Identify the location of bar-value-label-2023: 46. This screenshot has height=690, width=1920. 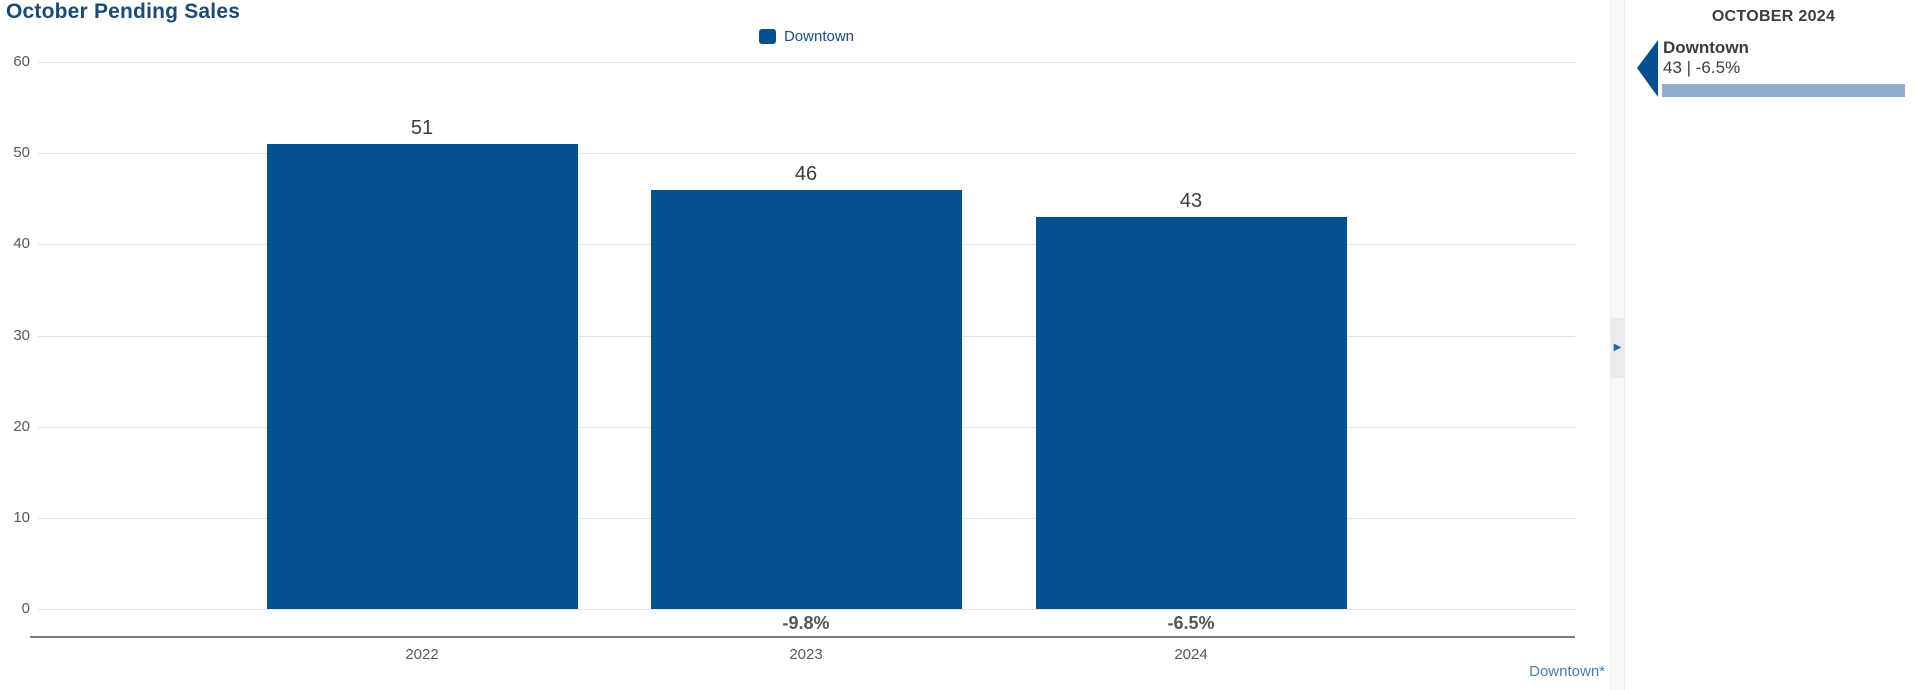
(806, 173).